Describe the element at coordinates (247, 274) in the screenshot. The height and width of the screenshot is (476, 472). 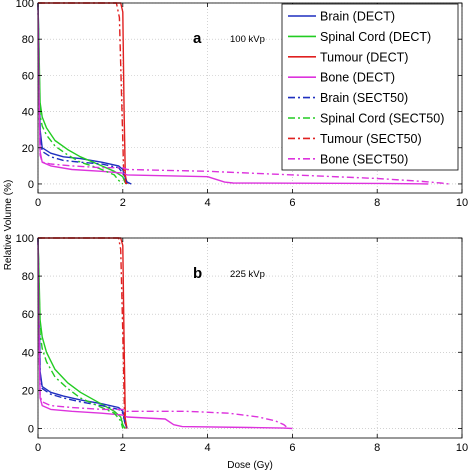
I see `kvp-annotation: 225 kVp` at that location.